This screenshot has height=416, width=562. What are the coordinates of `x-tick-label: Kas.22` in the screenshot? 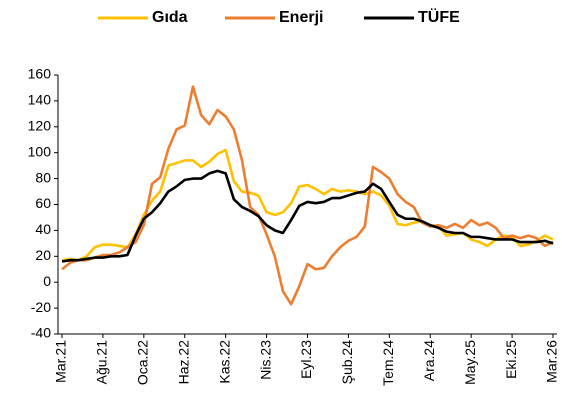 It's located at (224, 362).